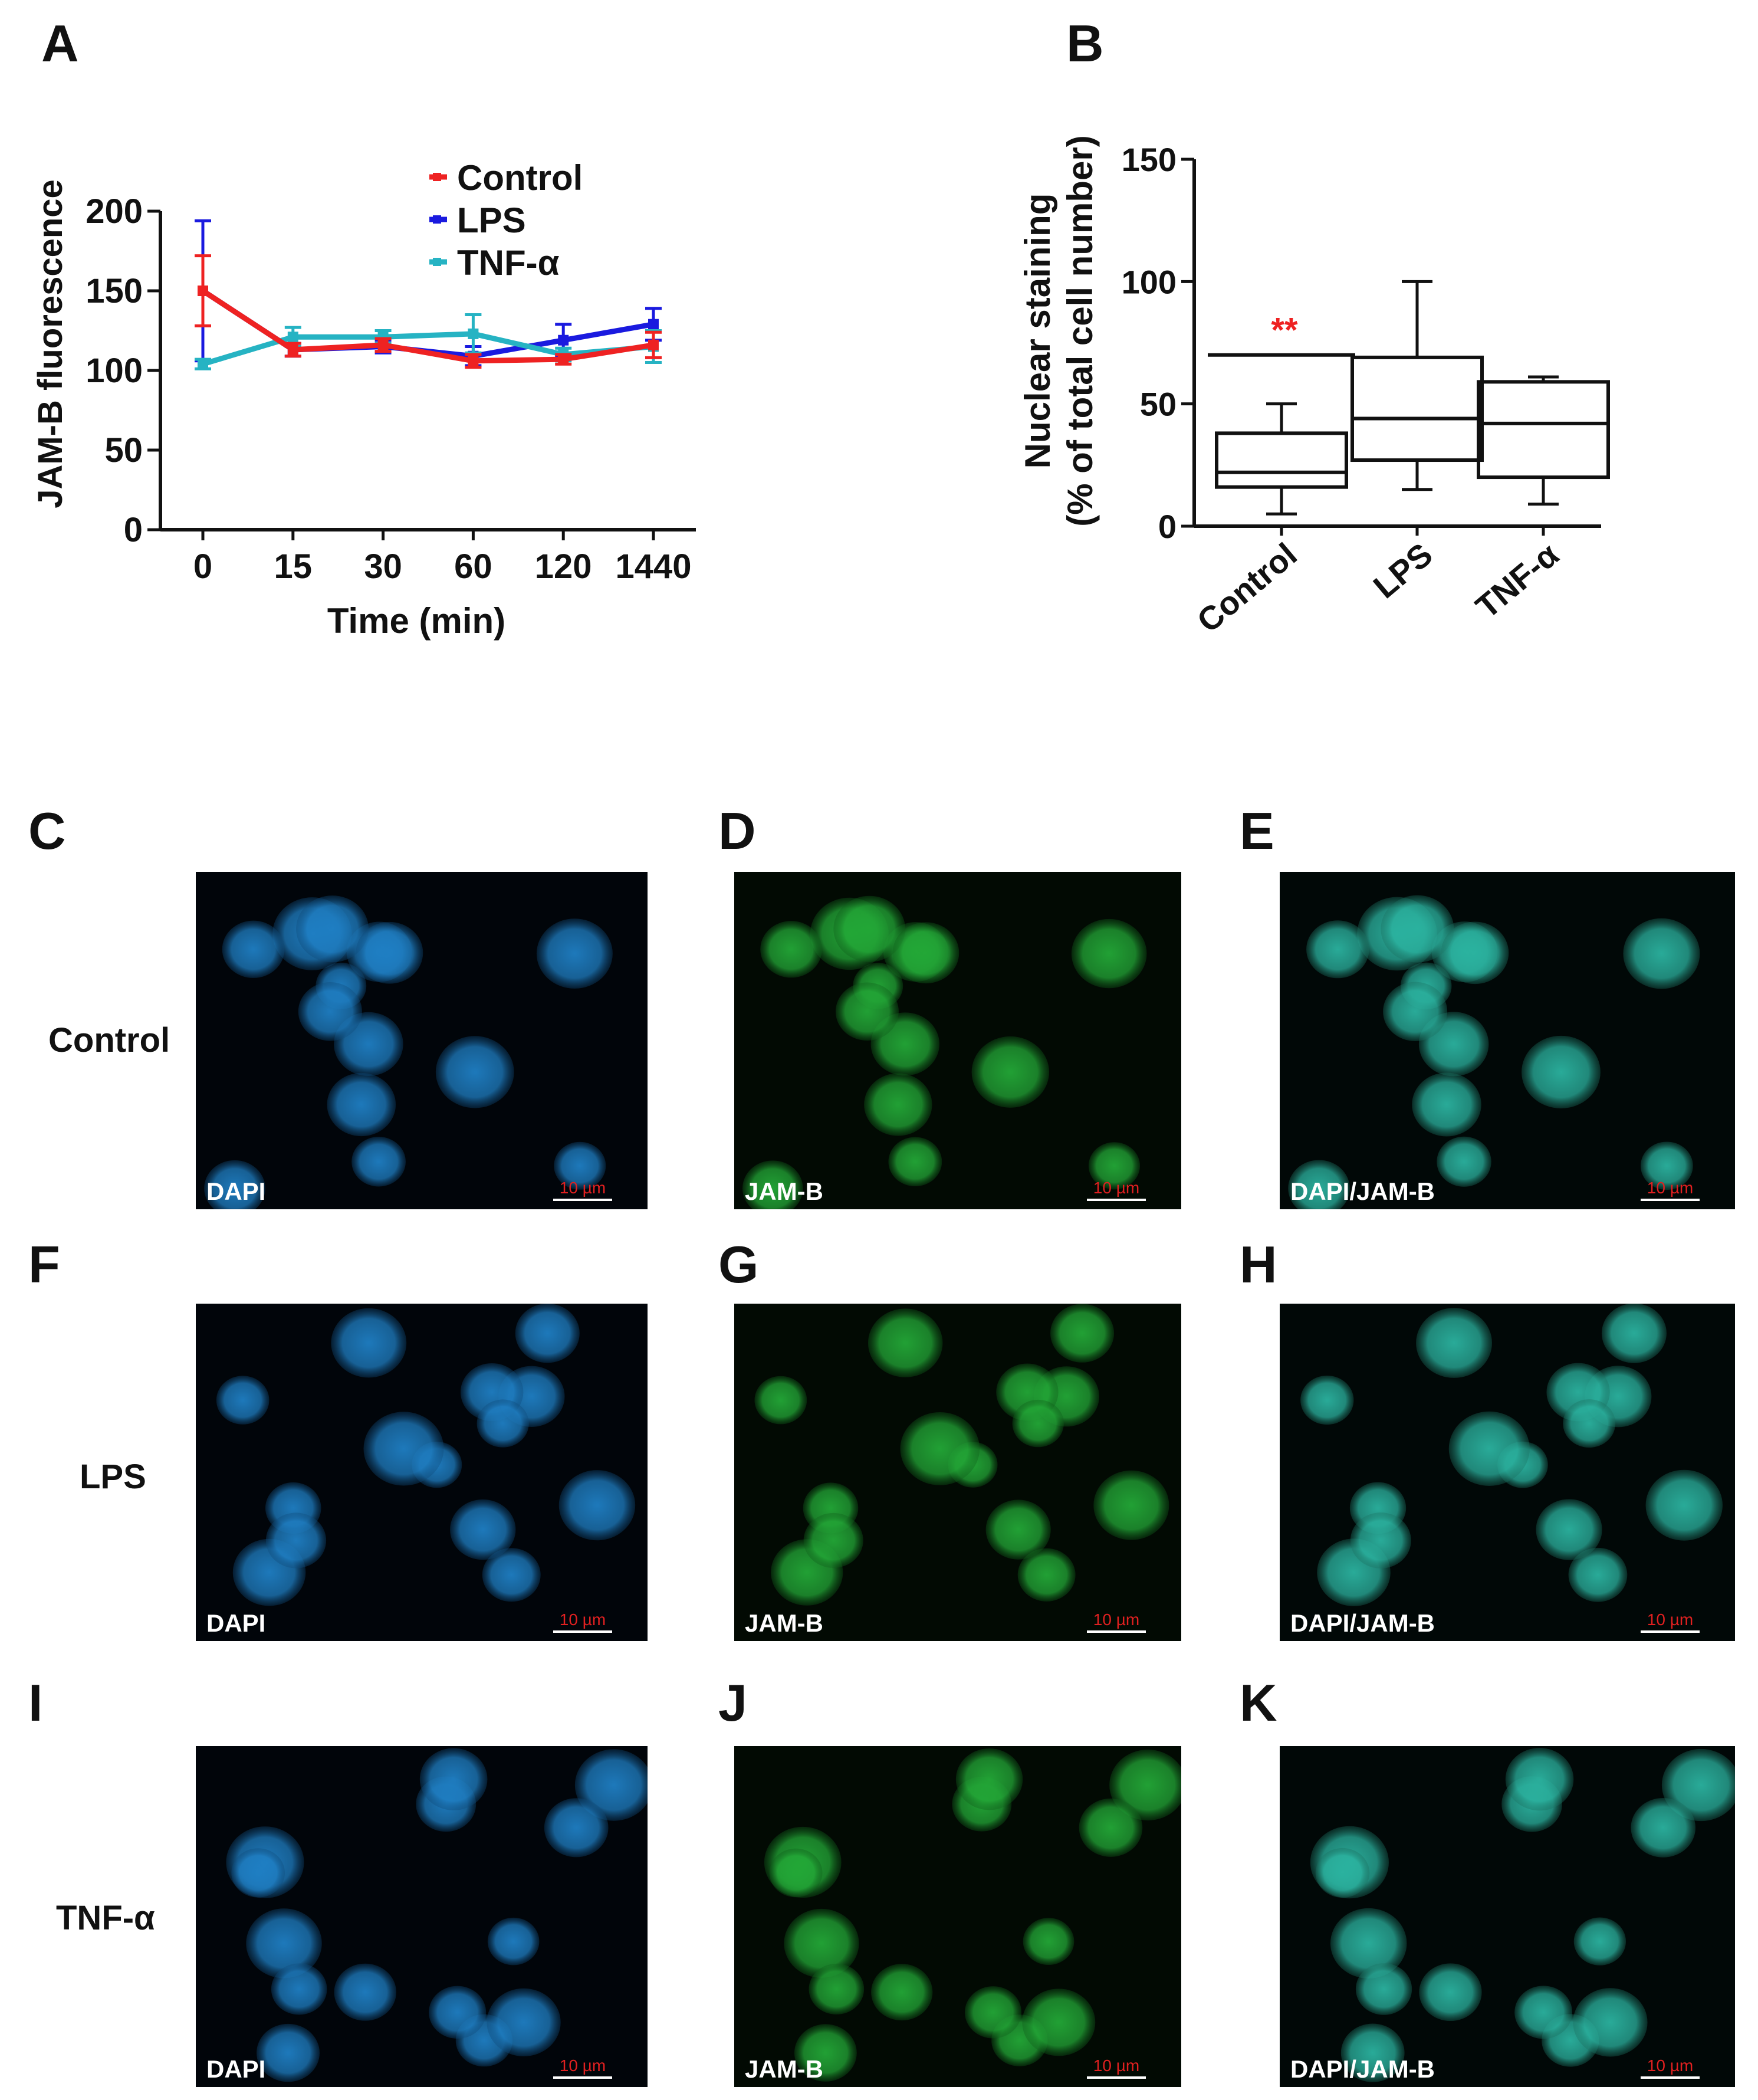  I want to click on panel-letter-f: F, so click(44, 1264).